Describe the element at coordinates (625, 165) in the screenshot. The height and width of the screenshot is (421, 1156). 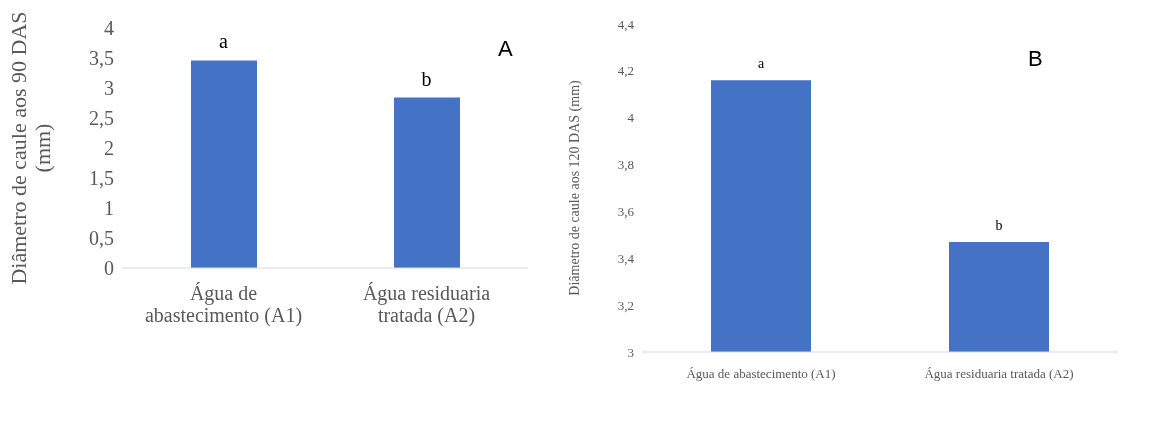
I see `y-tick-label: 3,8` at that location.